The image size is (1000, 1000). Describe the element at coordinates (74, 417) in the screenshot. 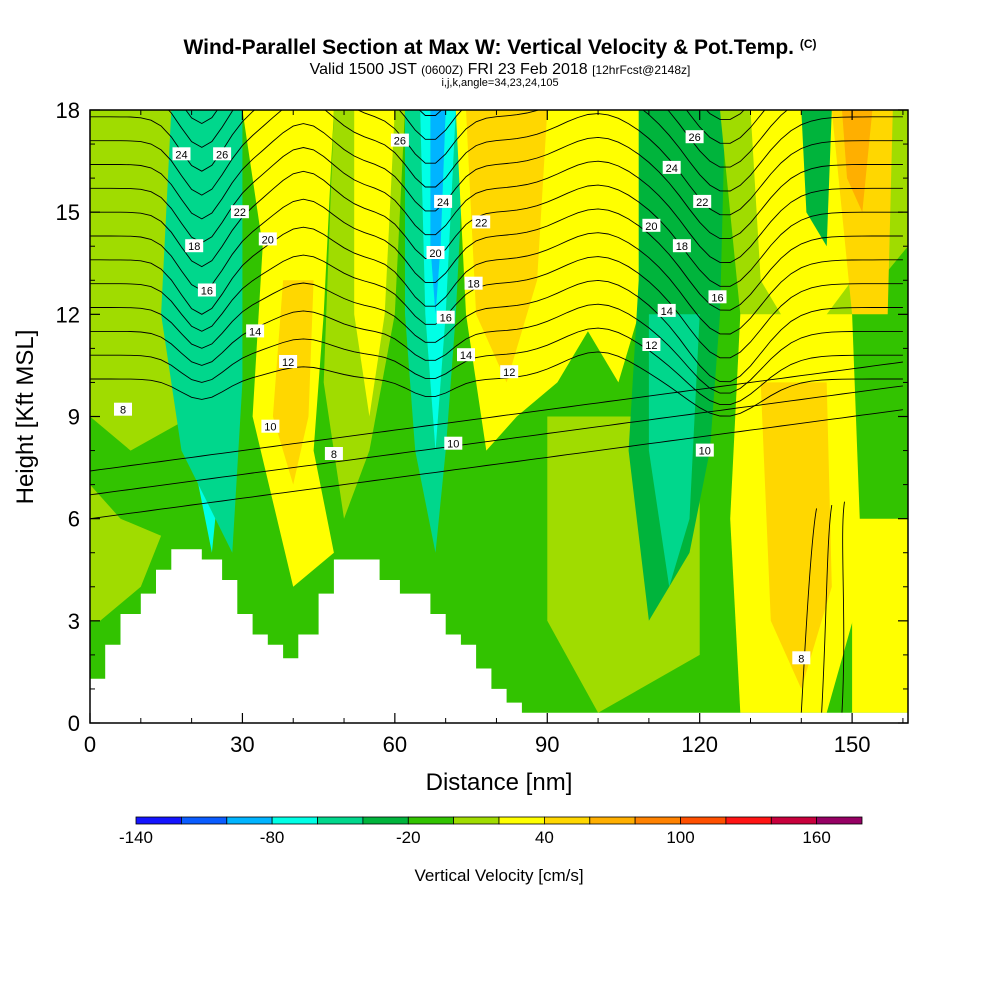

I see `y-tick-label: 9` at that location.